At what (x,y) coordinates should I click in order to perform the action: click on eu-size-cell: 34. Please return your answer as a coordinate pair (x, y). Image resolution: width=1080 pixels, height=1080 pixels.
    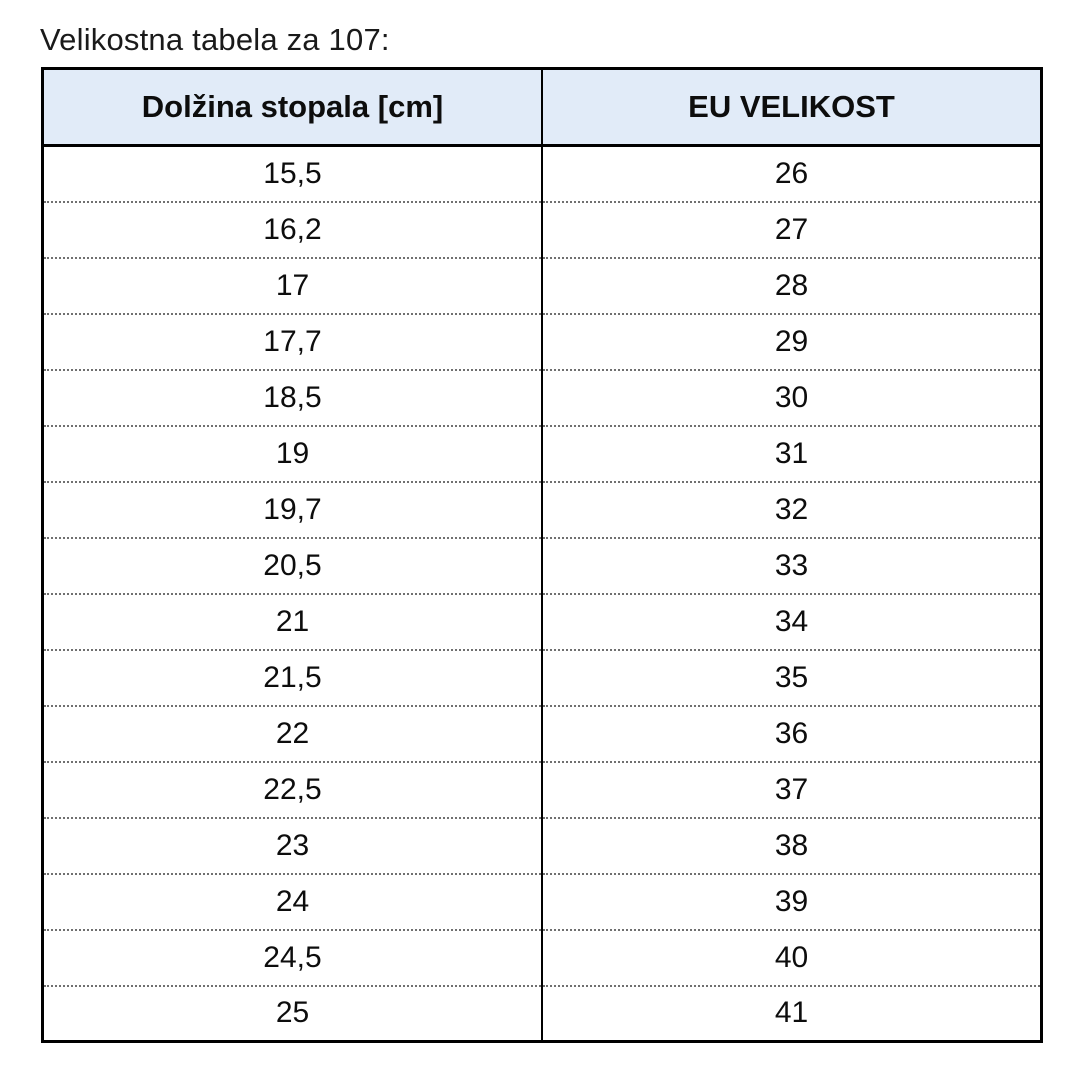
    Looking at the image, I should click on (792, 621).